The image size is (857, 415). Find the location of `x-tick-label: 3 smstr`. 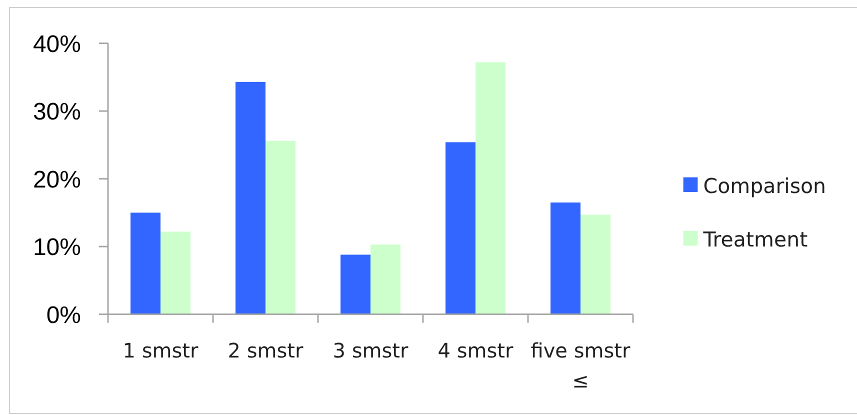

x-tick-label: 3 smstr is located at coordinates (371, 350).